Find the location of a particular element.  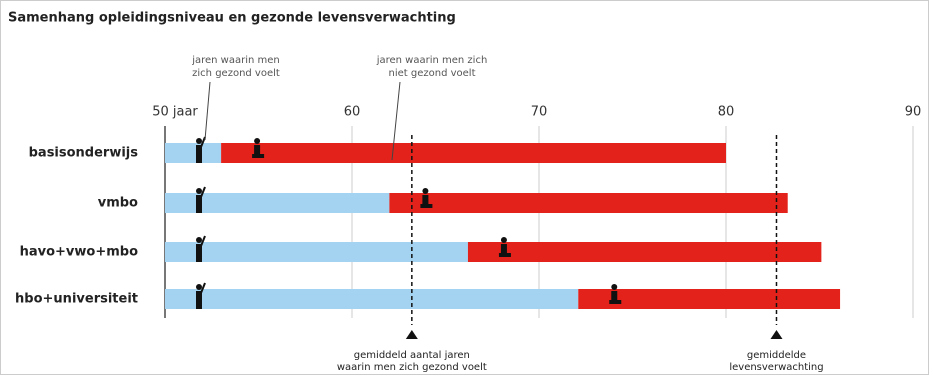

reference-label: waarin men zich gezond voelt is located at coordinates (412, 367).